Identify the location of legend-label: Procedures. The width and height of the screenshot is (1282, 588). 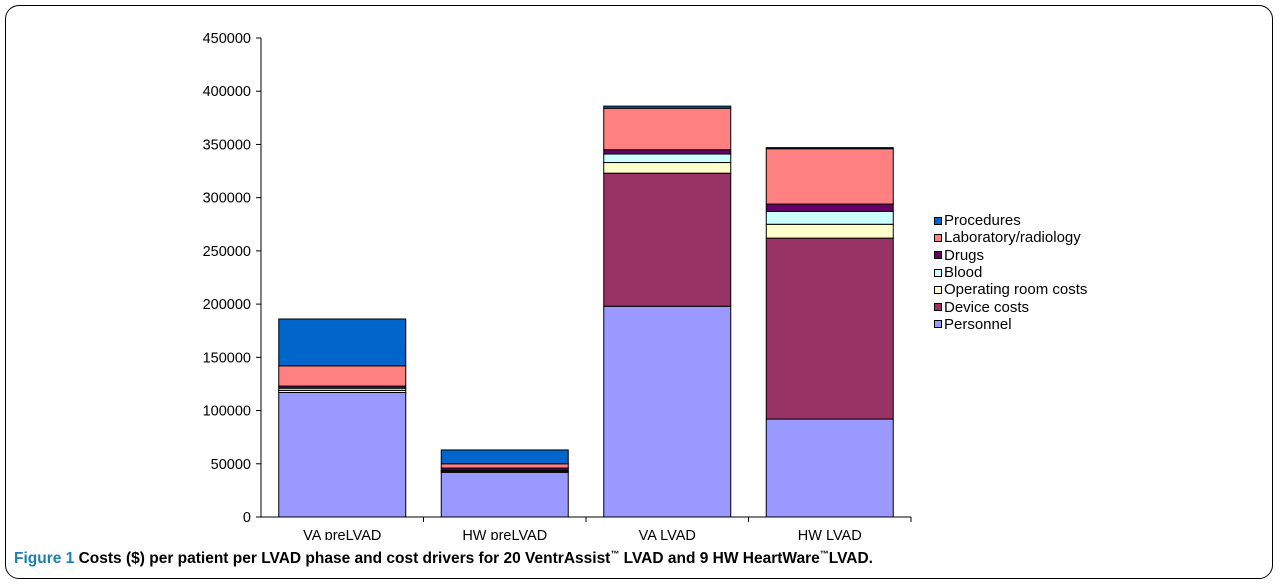
(982, 220).